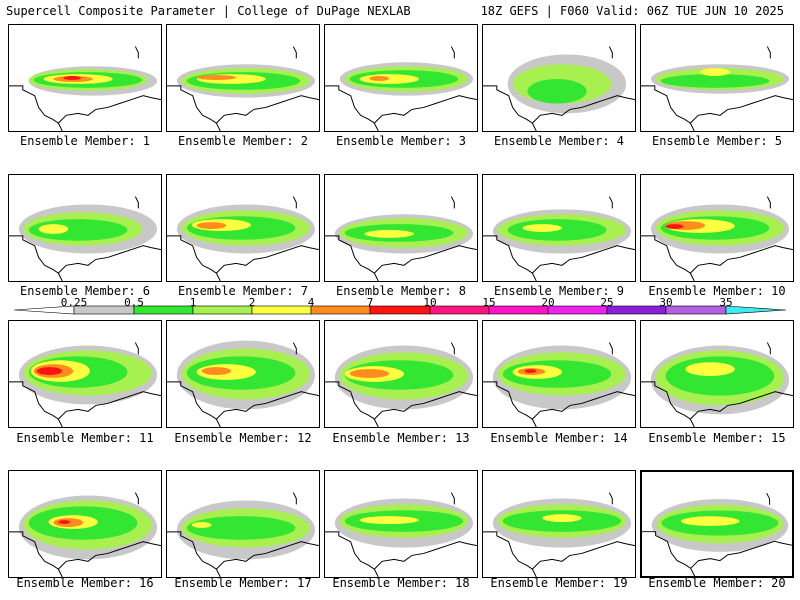 This screenshot has width=800, height=600. I want to click on ensemble-member-caption: Ensemble Member: 8, so click(401, 291).